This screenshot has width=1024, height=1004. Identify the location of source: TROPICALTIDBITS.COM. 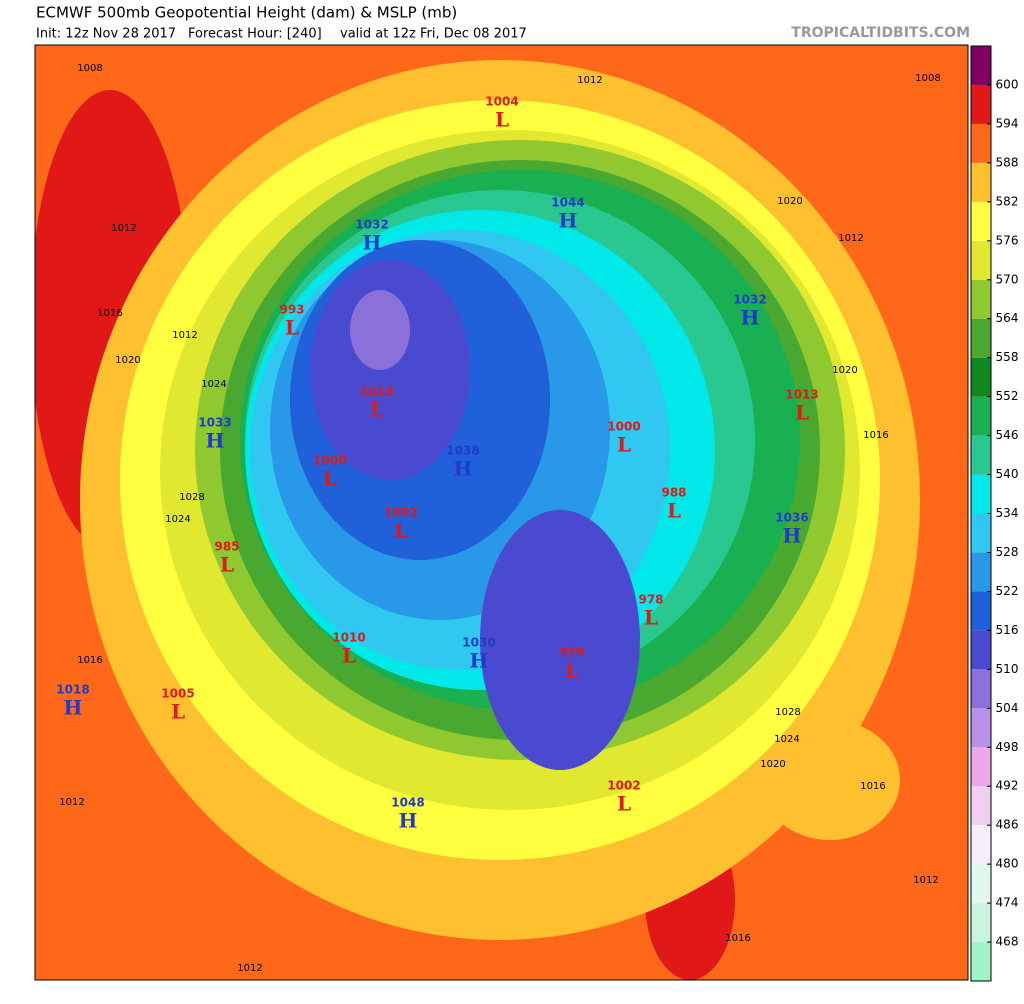
(880, 33).